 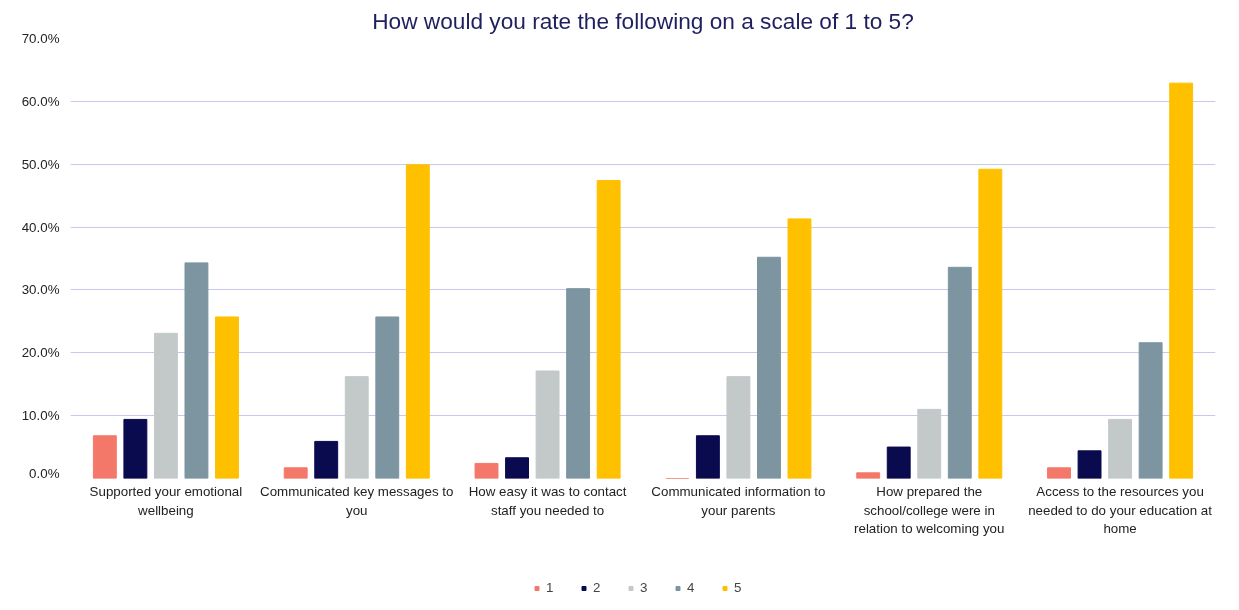 What do you see at coordinates (691, 587) in the screenshot?
I see `legend-label: 4` at bounding box center [691, 587].